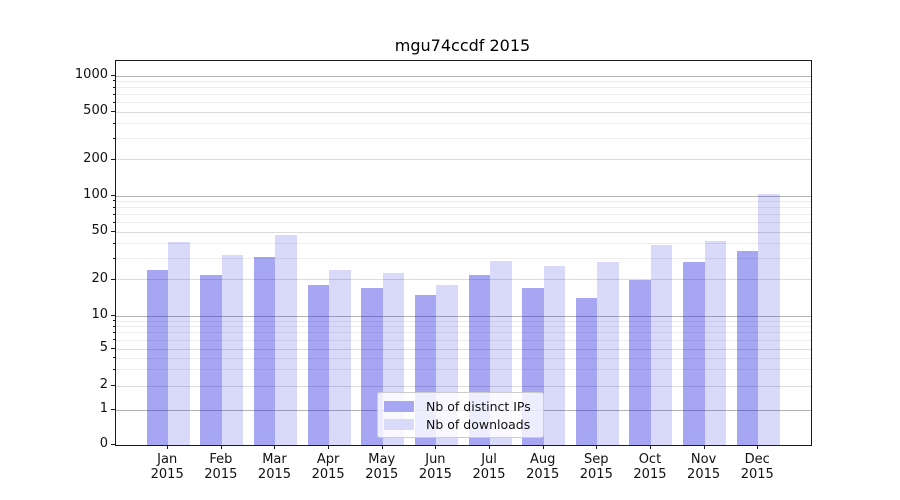 This screenshot has width=900, height=500. Describe the element at coordinates (167, 467) in the screenshot. I see `x-axis-tick-label: Jan 2015` at that location.